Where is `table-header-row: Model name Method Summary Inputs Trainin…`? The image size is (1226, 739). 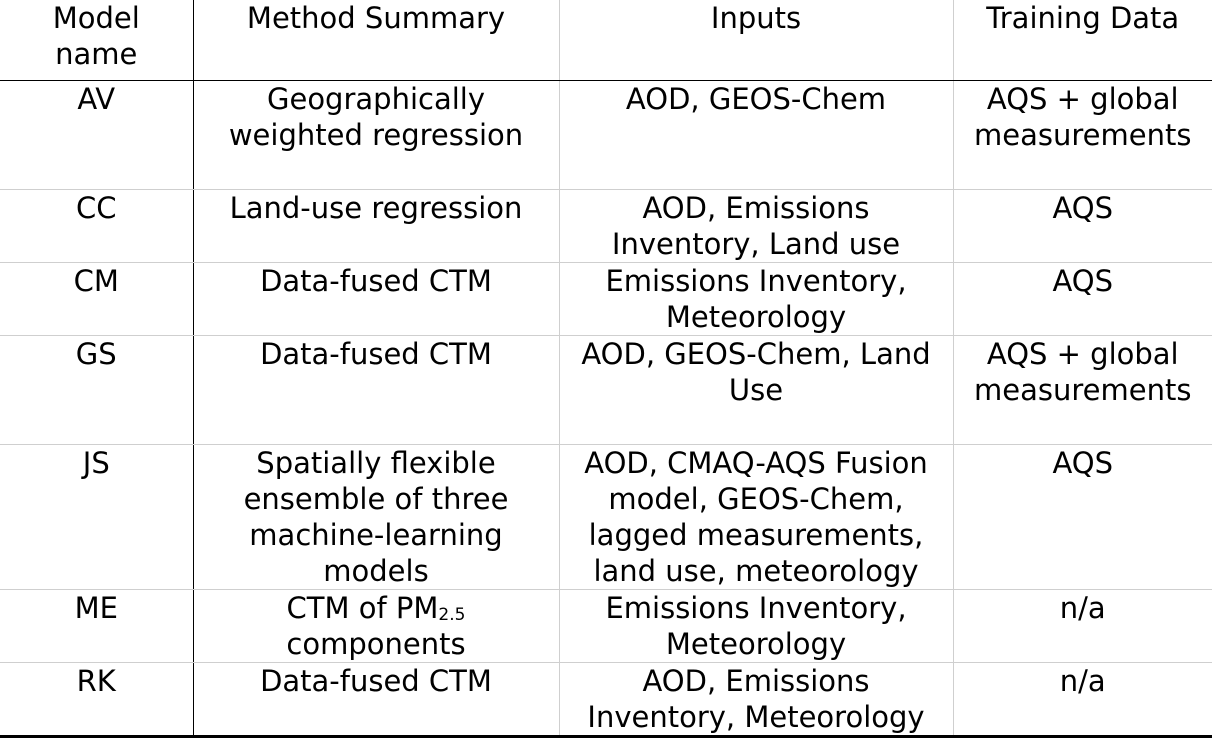
table-header-row: Model name Method Summary Inputs Trainin… is located at coordinates (606, 40).